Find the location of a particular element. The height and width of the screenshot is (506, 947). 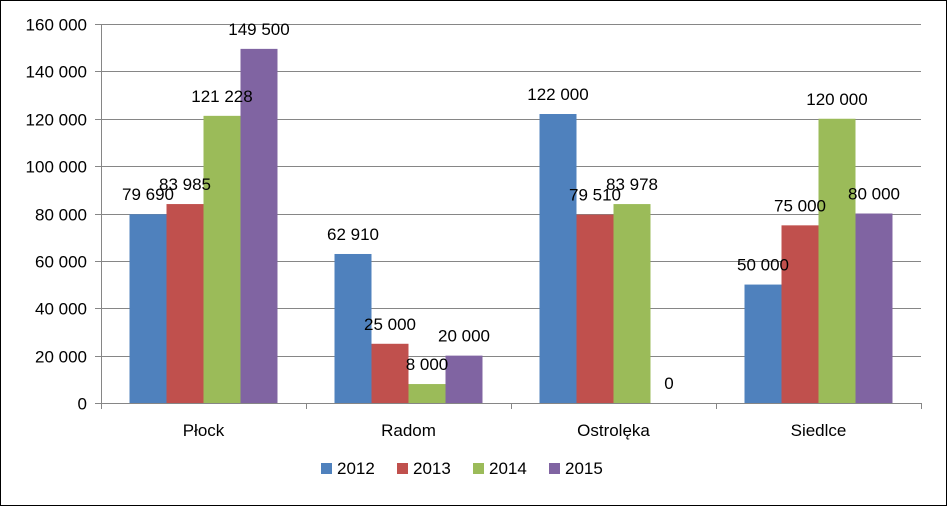

data-label: 149 500 is located at coordinates (258, 29).